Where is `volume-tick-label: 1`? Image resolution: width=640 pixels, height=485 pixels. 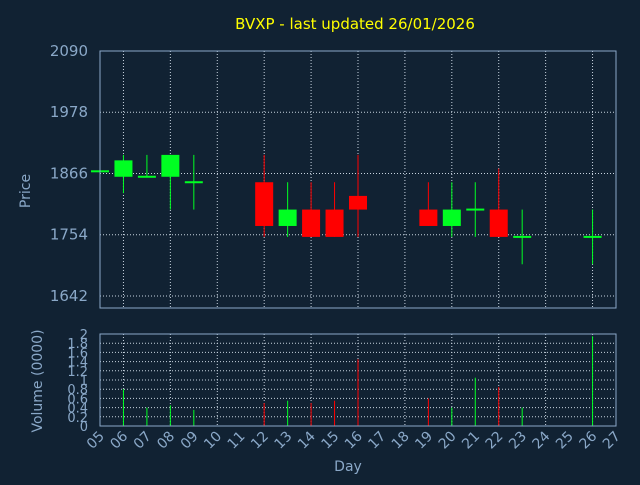 volume-tick-label: 1 is located at coordinates (84, 381).